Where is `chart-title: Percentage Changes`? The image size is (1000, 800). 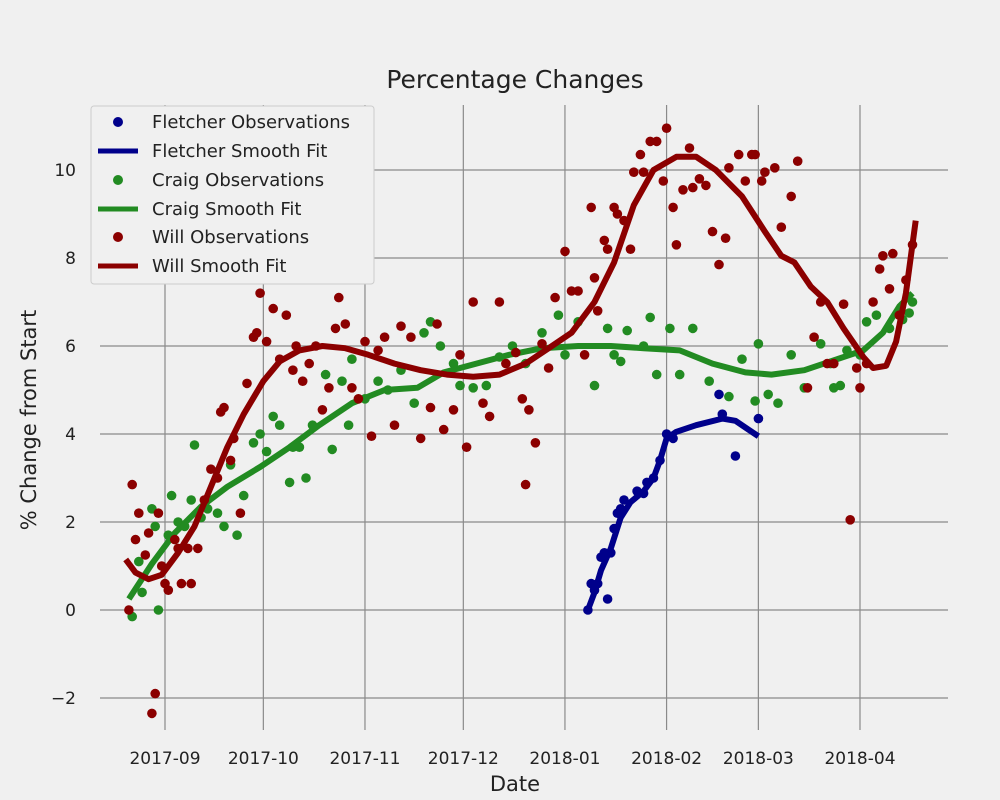 chart-title: Percentage Changes is located at coordinates (514, 79).